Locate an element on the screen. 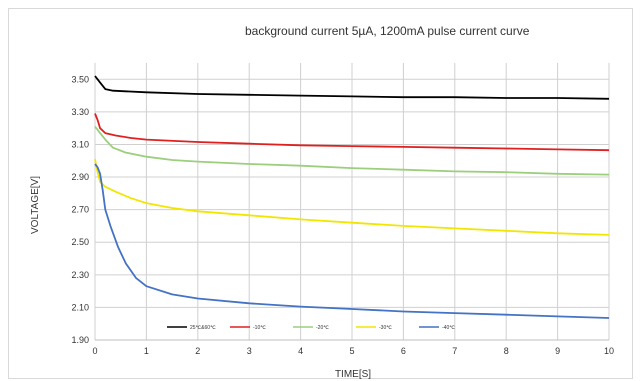 Image resolution: width=642 pixels, height=381 pixels. y-tick-label: 2.50 is located at coordinates (80, 242).